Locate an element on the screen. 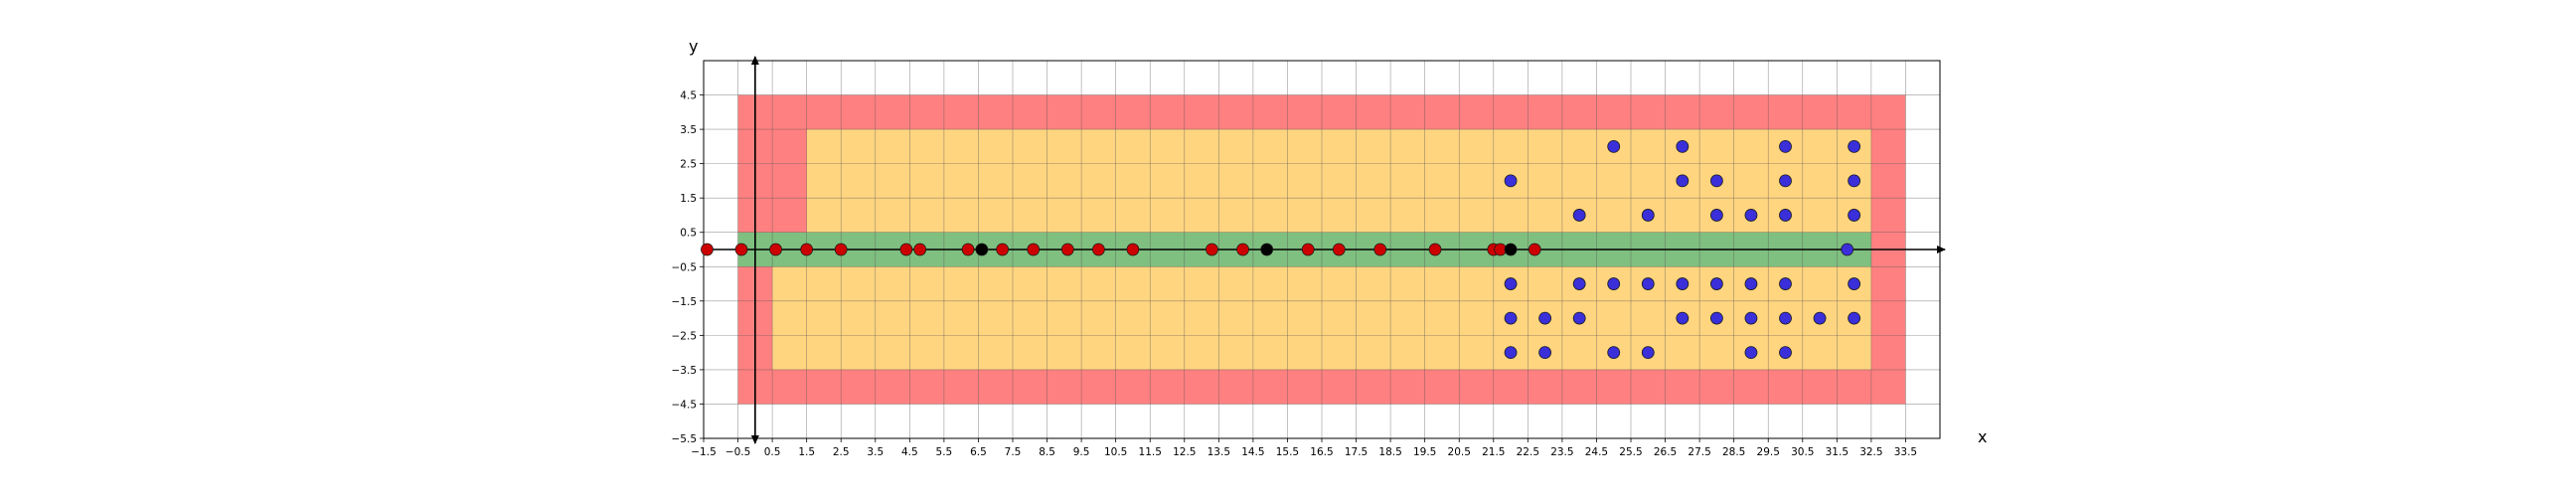 The height and width of the screenshot is (501, 2576). x-tick-label: 30.5 is located at coordinates (1802, 452).